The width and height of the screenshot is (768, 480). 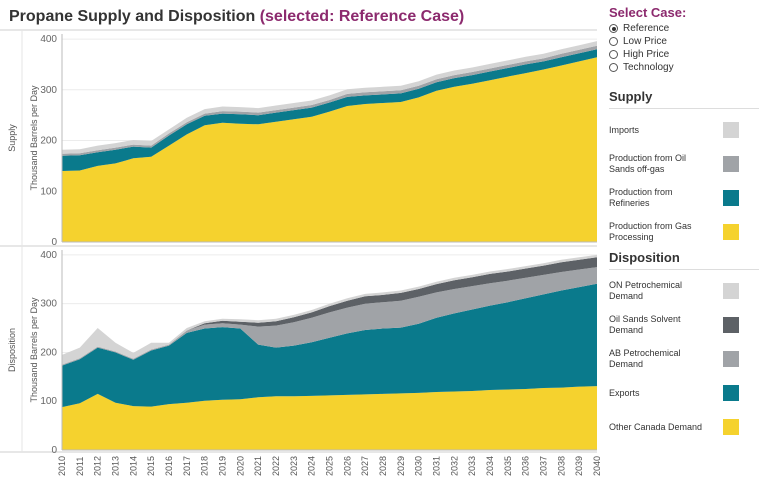 I want to click on radio-high-price, so click(x=613, y=54).